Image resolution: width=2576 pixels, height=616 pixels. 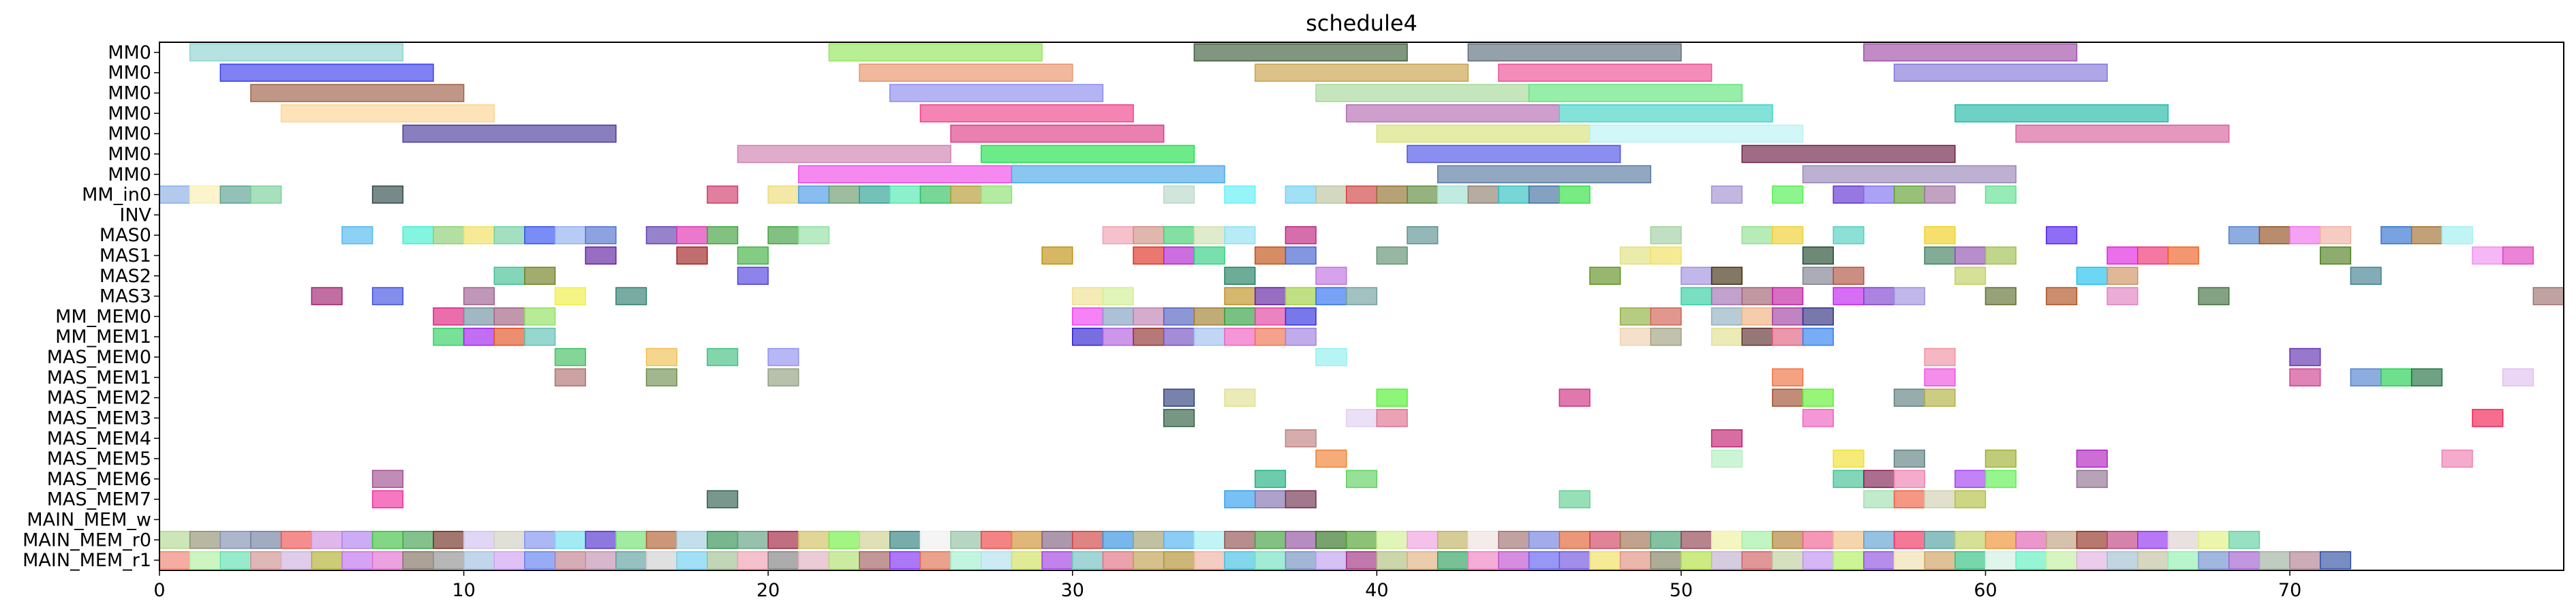 What do you see at coordinates (99, 398) in the screenshot?
I see `y-tick-label: MAS_MEM2` at bounding box center [99, 398].